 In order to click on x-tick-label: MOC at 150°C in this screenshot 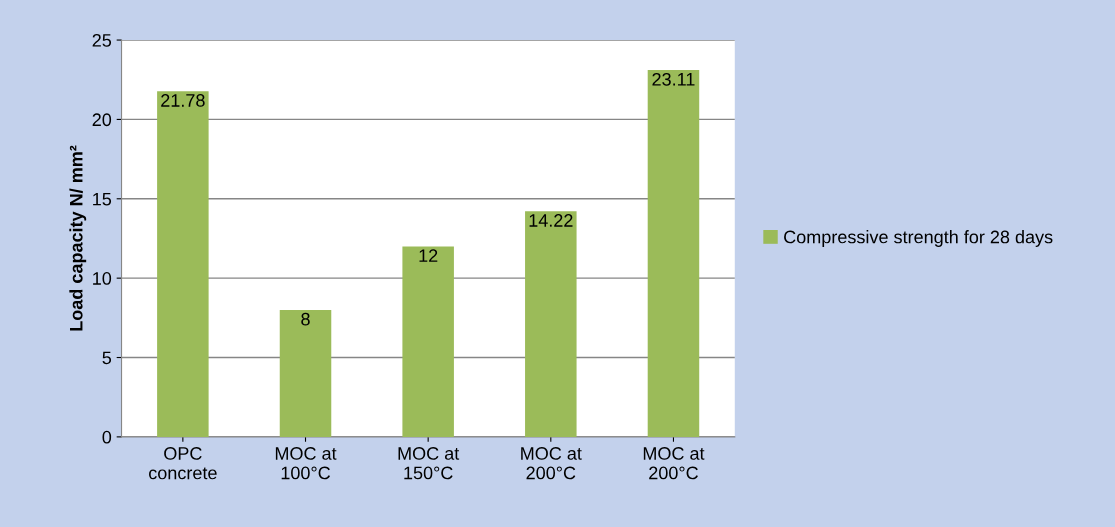, I will do `click(429, 463)`.